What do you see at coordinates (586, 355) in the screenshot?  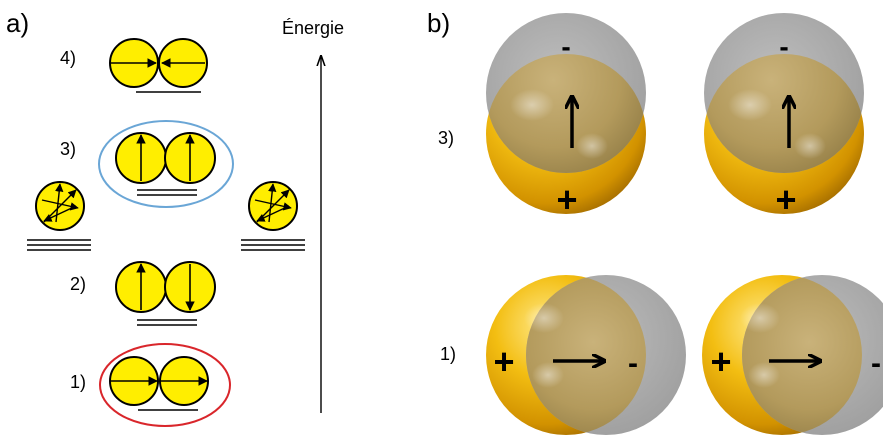 I see `sphere-pair-horizontal-left: + -` at bounding box center [586, 355].